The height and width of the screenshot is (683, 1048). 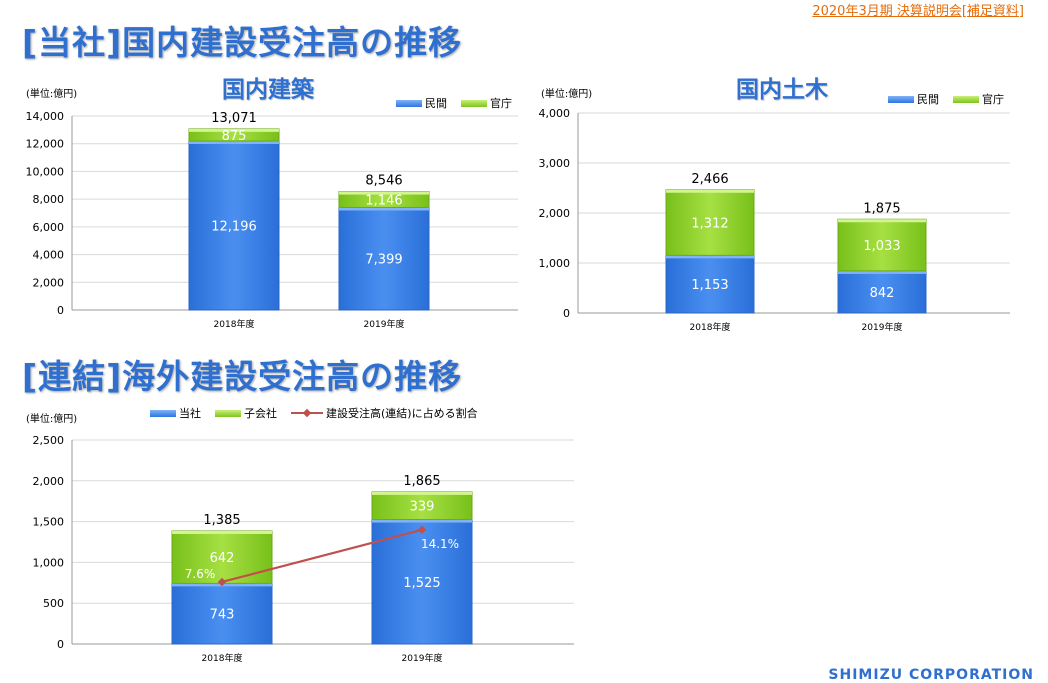 What do you see at coordinates (931, 675) in the screenshot?
I see `company-logo: SHIMIZU CORPORATION` at bounding box center [931, 675].